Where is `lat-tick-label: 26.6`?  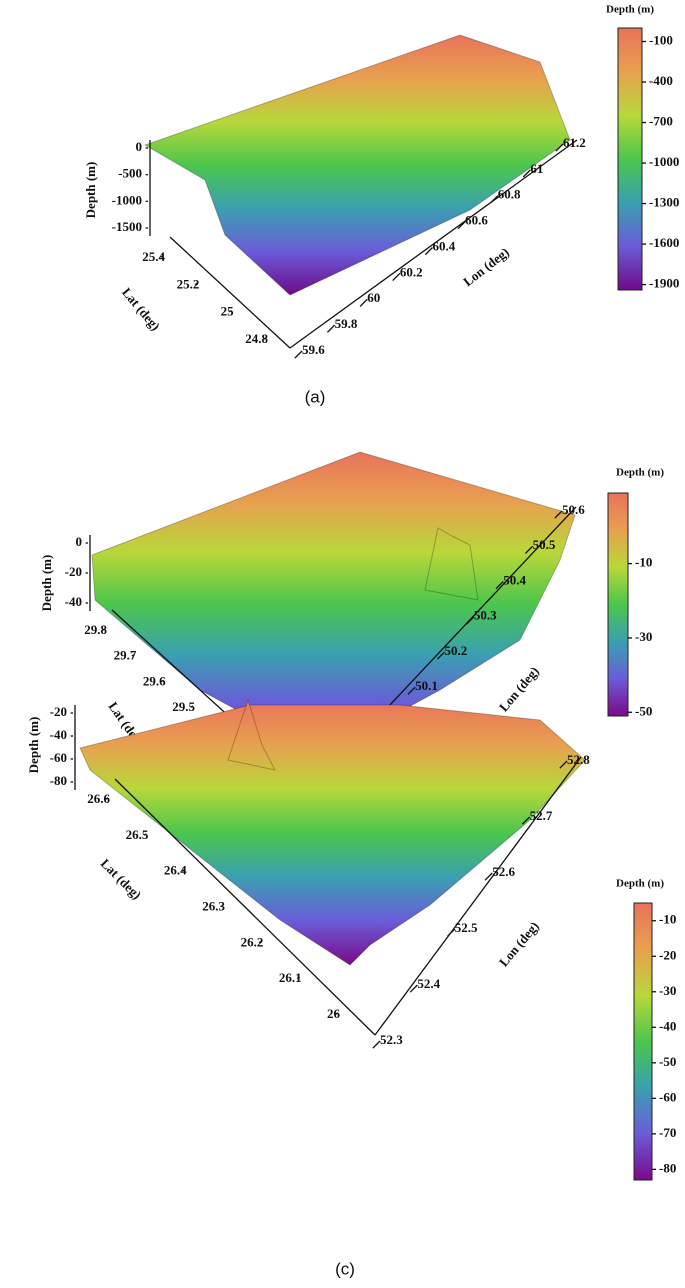 lat-tick-label: 26.6 is located at coordinates (98, 798).